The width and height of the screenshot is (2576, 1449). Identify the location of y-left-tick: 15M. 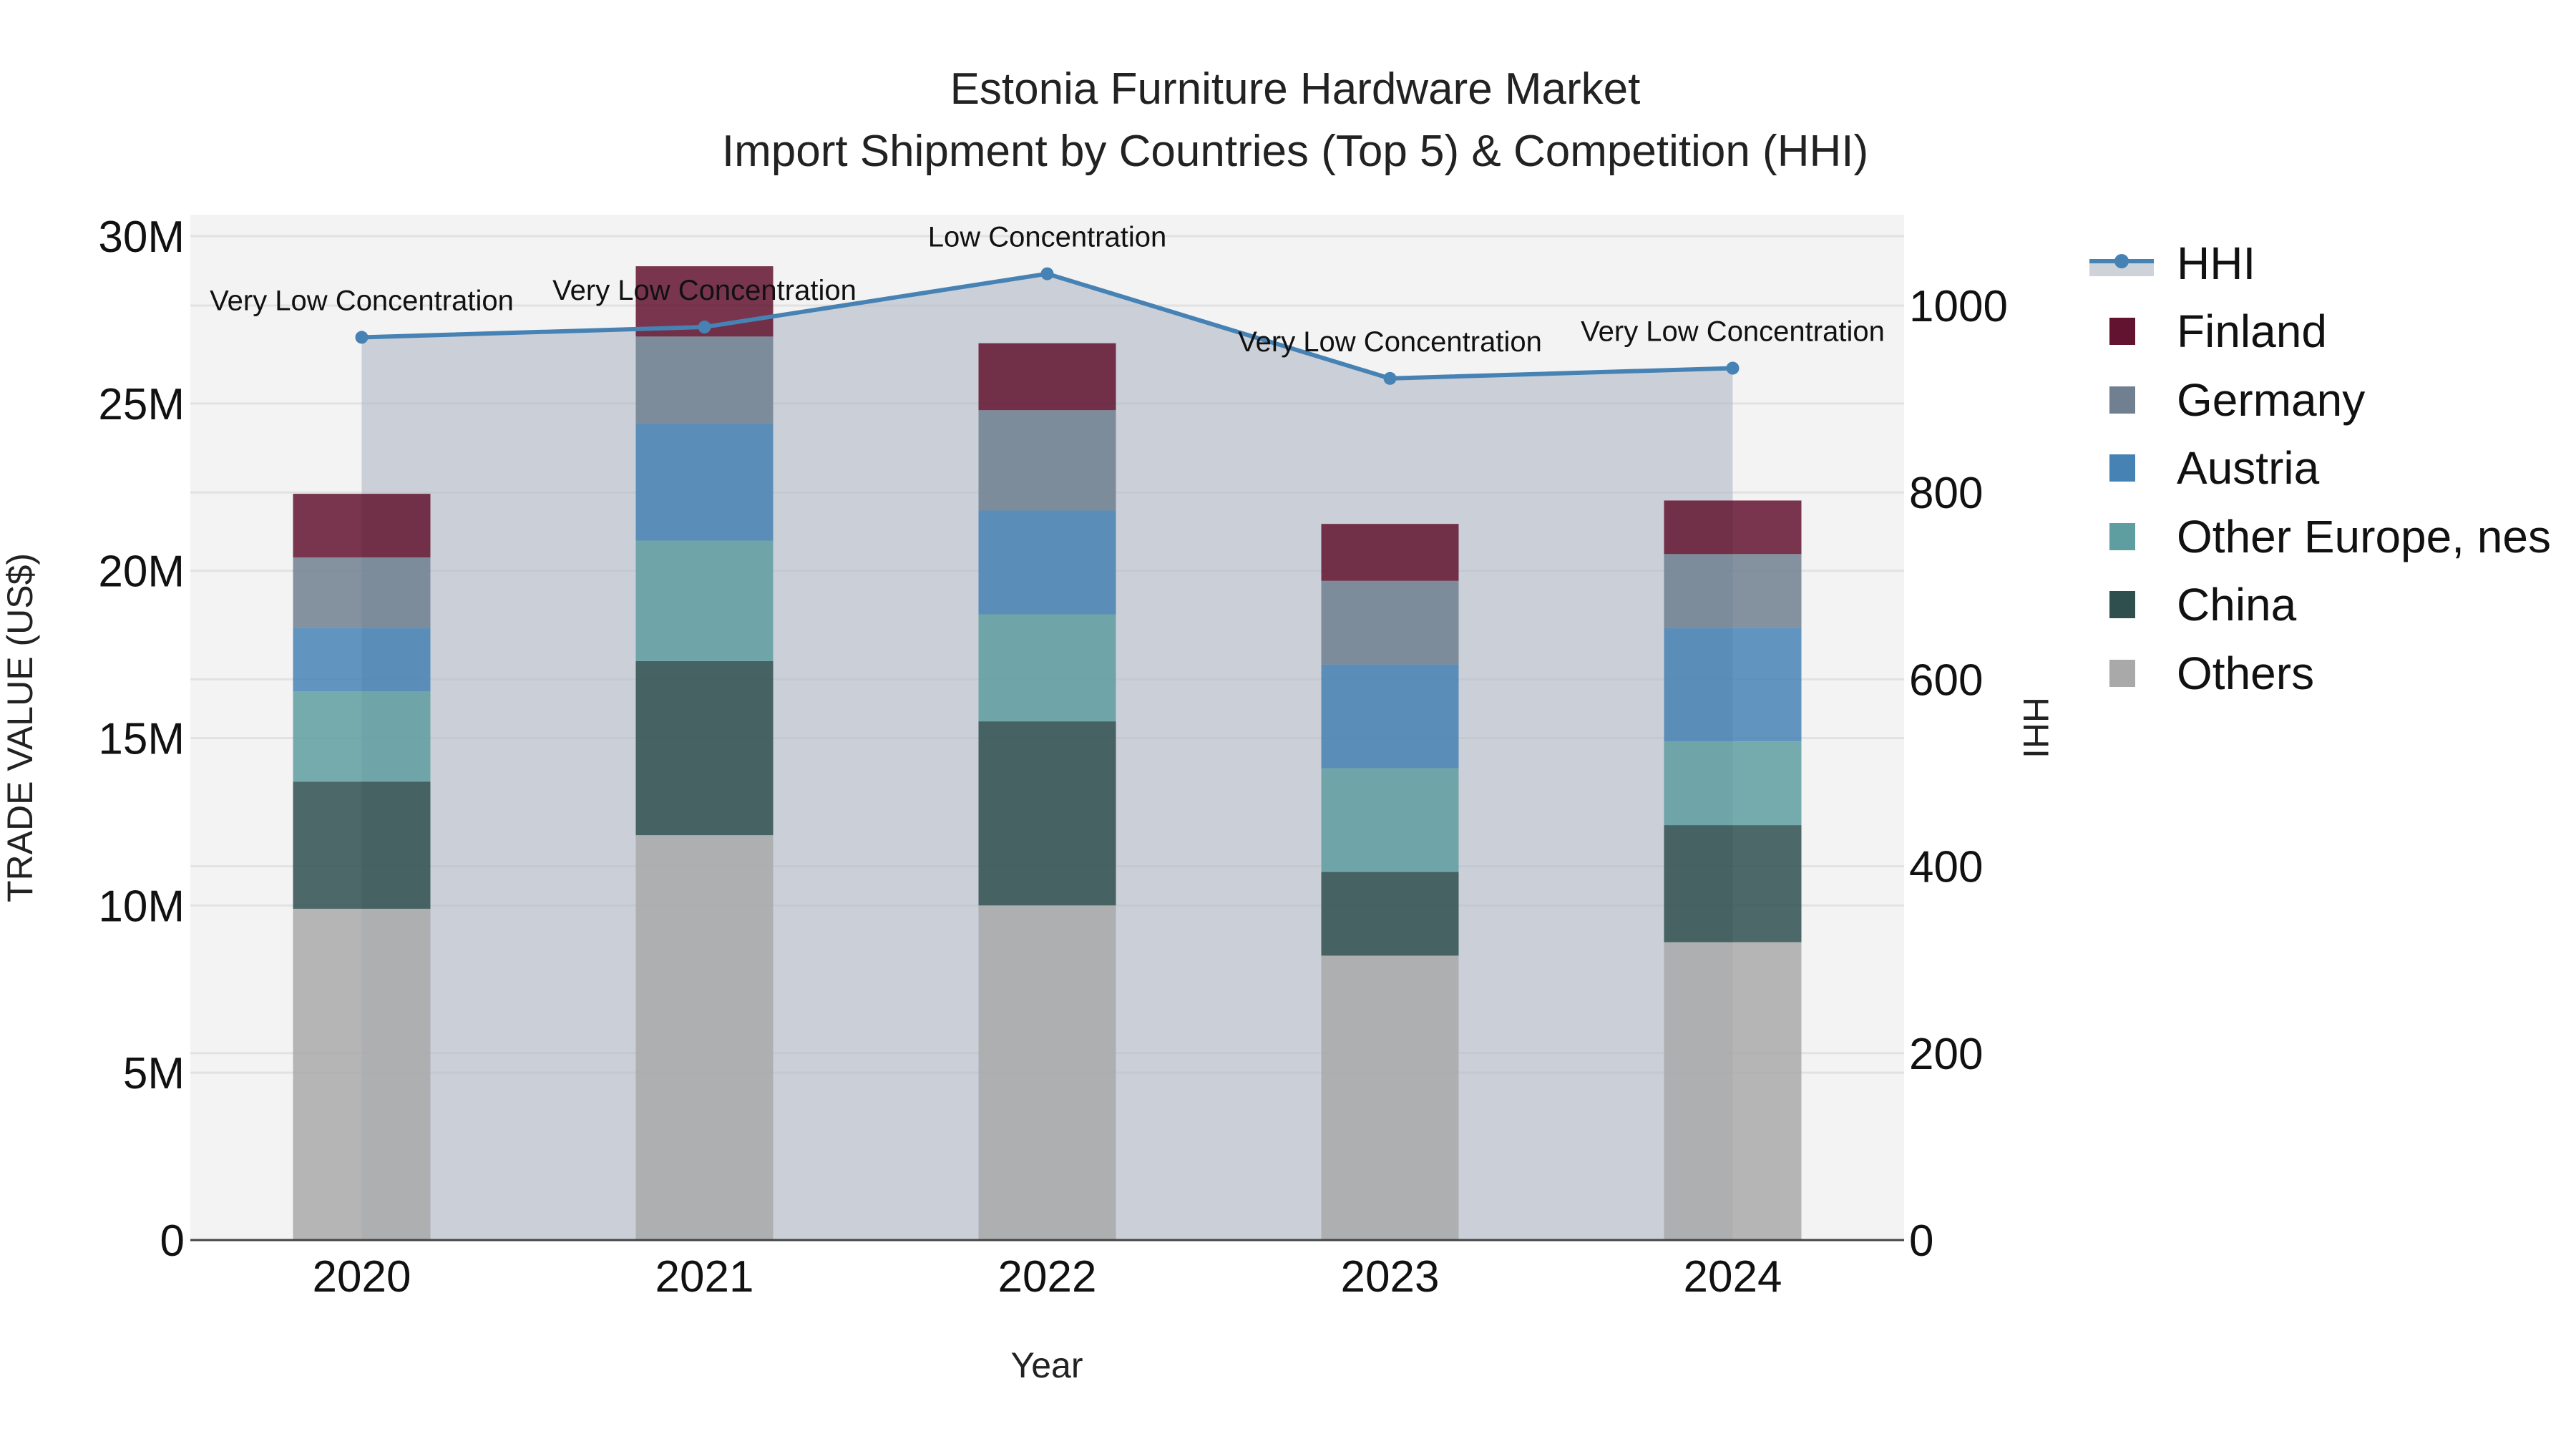
(141, 739).